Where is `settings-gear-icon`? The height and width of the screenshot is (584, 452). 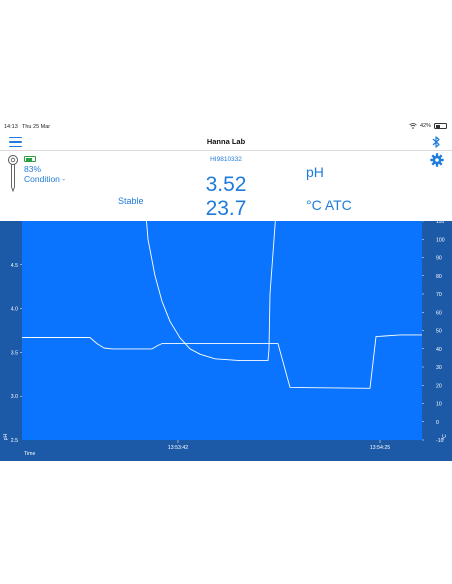 settings-gear-icon is located at coordinates (437, 160).